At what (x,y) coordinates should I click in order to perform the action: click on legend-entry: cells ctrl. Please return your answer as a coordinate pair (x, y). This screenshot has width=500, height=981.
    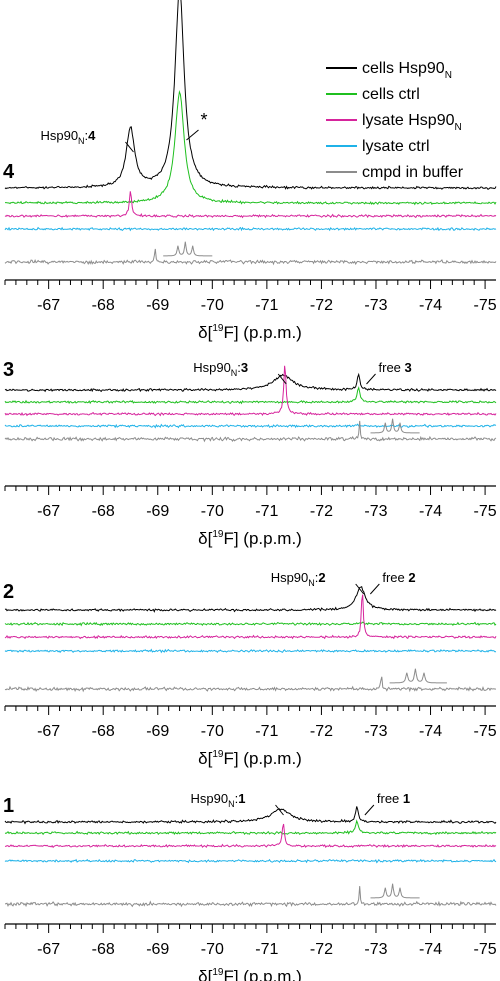
    Looking at the image, I should click on (373, 94).